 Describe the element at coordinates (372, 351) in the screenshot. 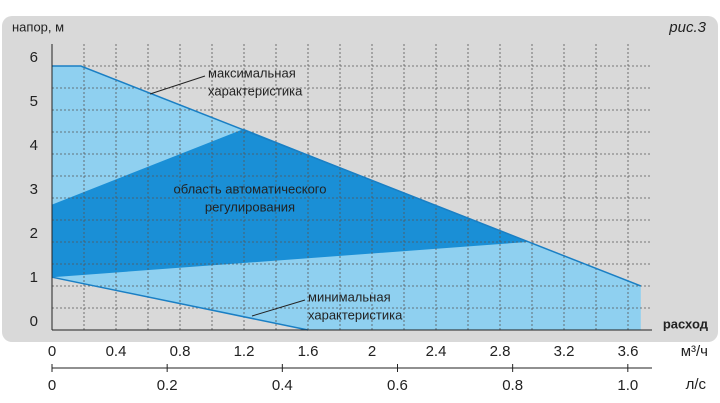

I see `x-tick-label: 2` at that location.